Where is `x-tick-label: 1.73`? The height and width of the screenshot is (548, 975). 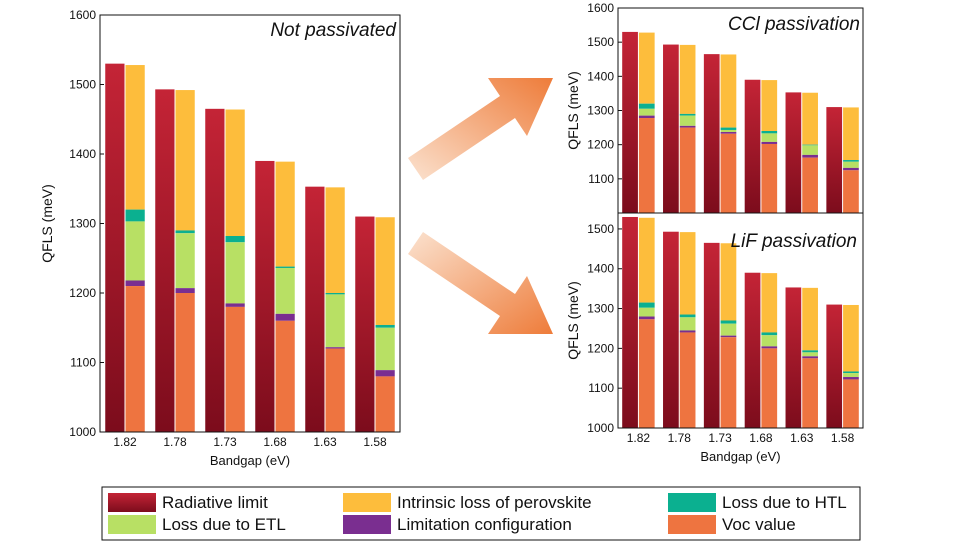
x-tick-label: 1.73 is located at coordinates (720, 438).